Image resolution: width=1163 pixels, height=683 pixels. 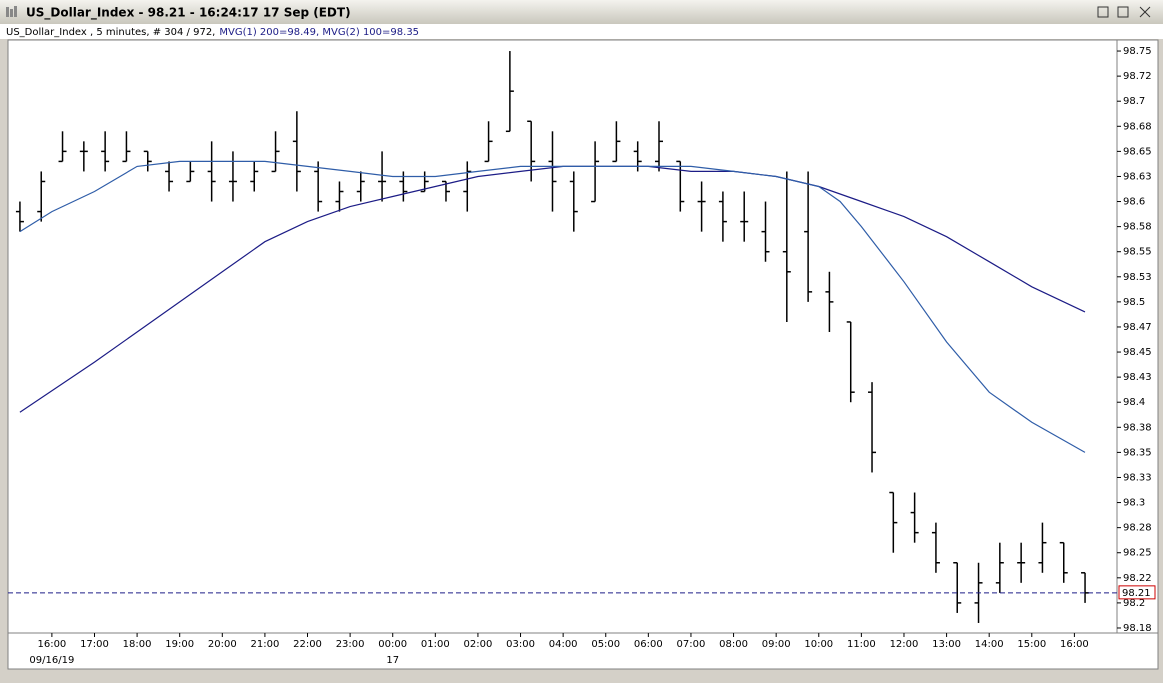 What do you see at coordinates (946, 644) in the screenshot?
I see `x-tick-label: 13:00` at bounding box center [946, 644].